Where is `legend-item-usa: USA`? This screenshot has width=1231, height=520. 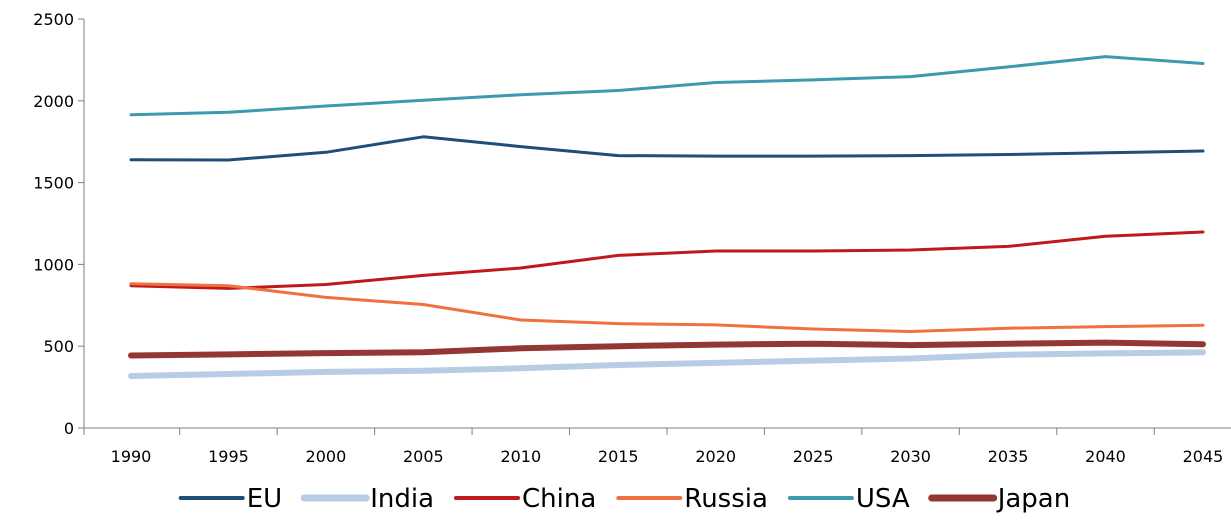 legend-item-usa: USA is located at coordinates (848, 499).